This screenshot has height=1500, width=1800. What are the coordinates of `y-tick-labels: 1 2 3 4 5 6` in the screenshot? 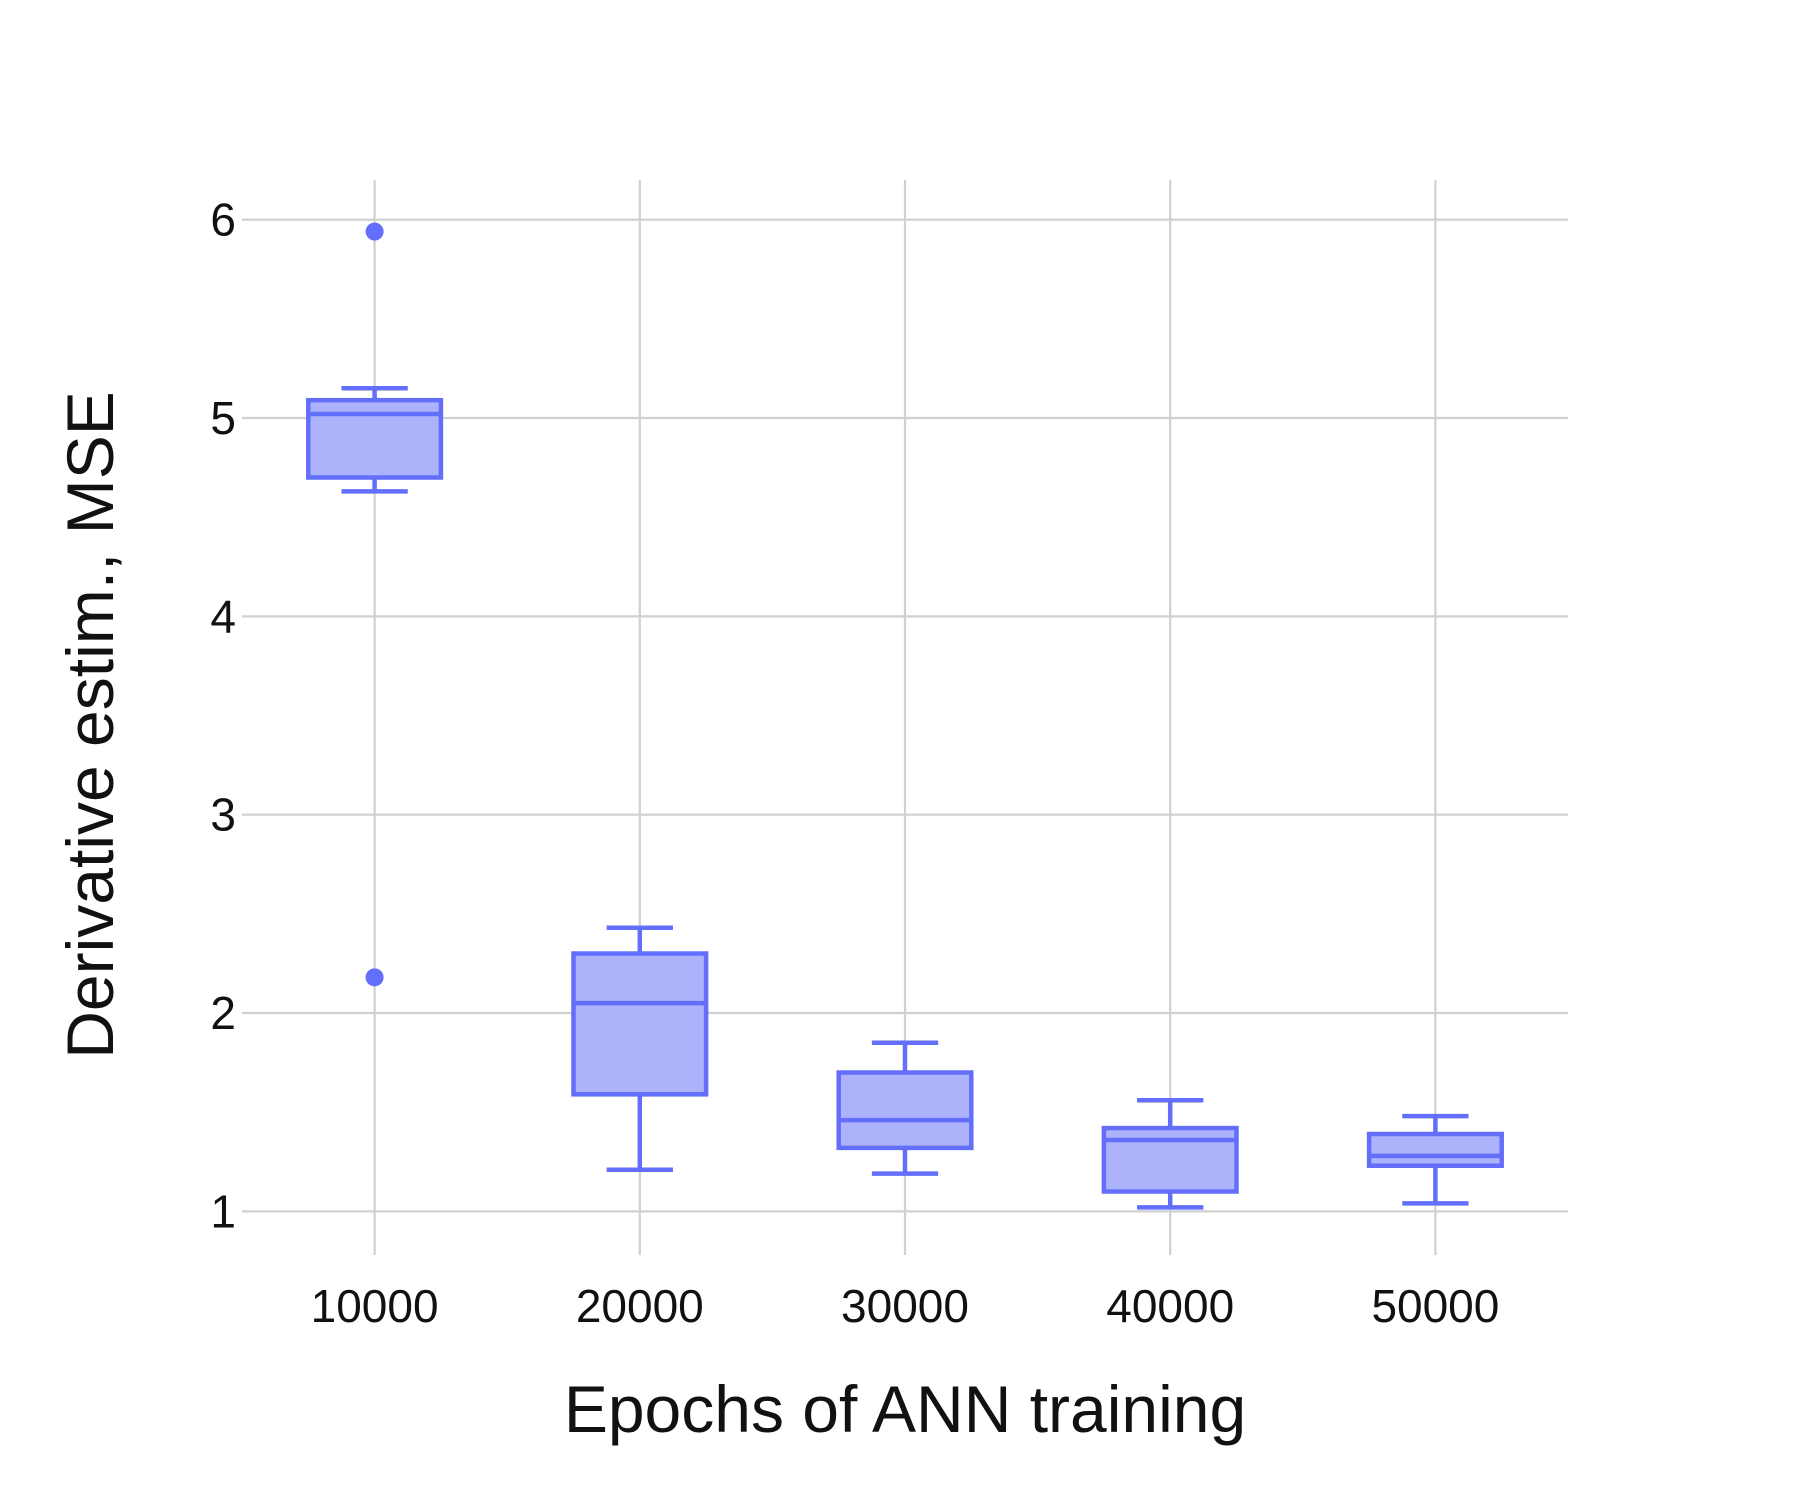 It's located at (223, 716).